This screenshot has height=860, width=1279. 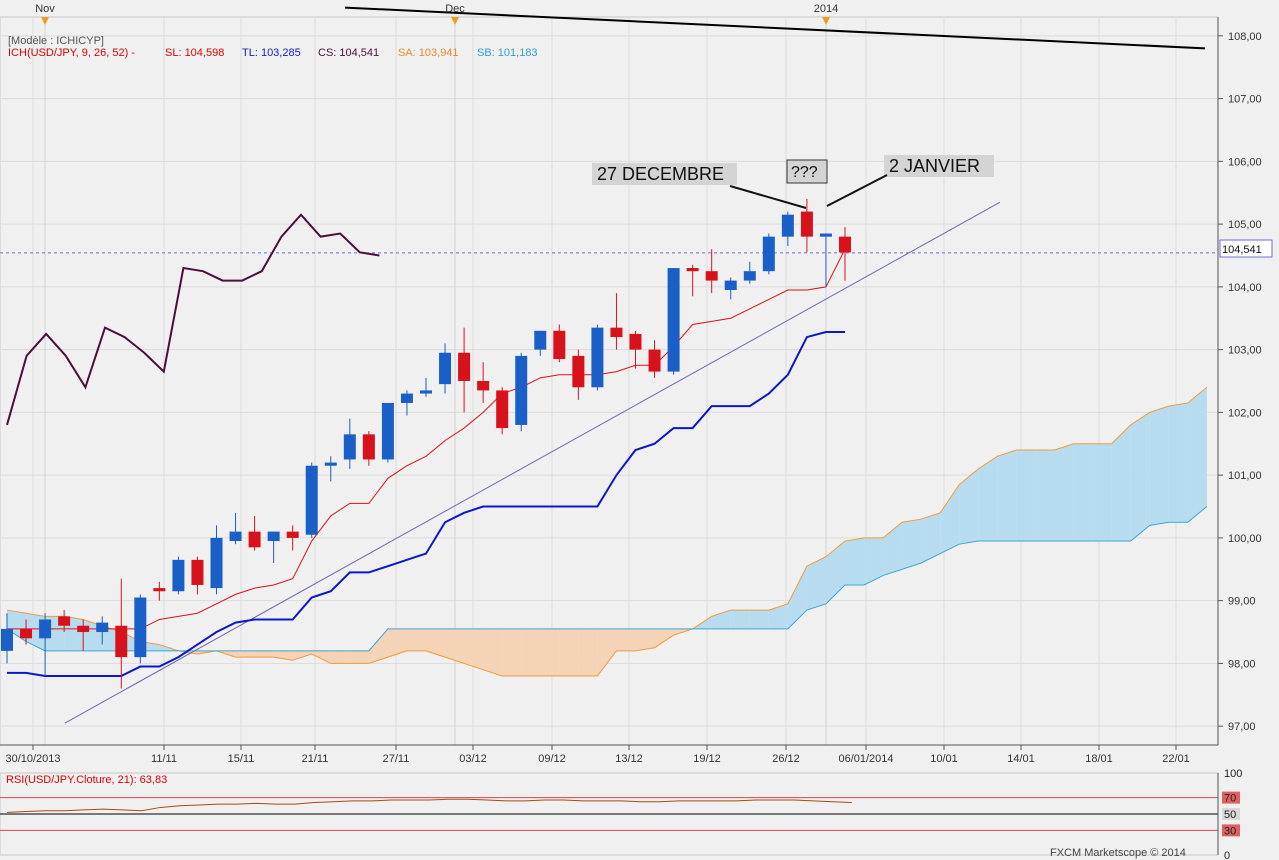 What do you see at coordinates (1245, 225) in the screenshot?
I see `y-tick-label: 105,00` at bounding box center [1245, 225].